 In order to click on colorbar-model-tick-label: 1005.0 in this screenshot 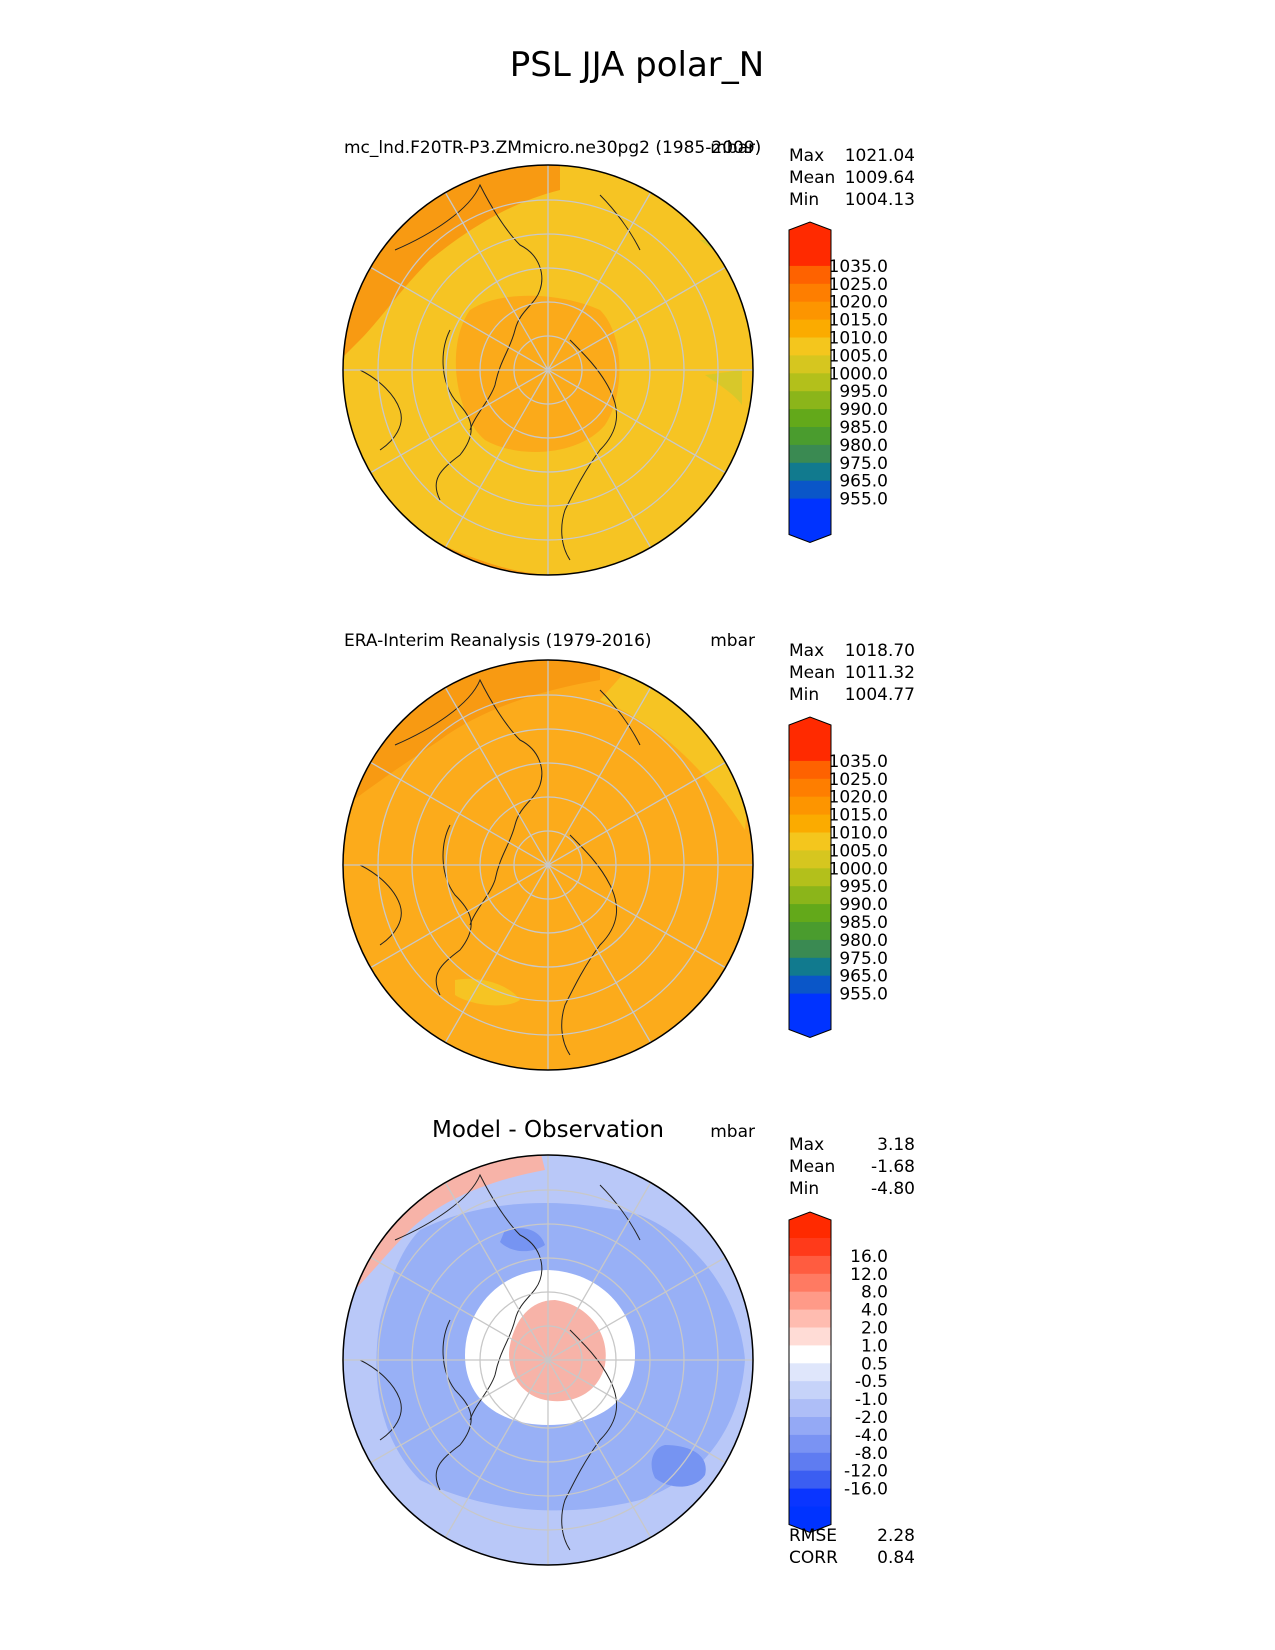, I will do `click(858, 356)`.